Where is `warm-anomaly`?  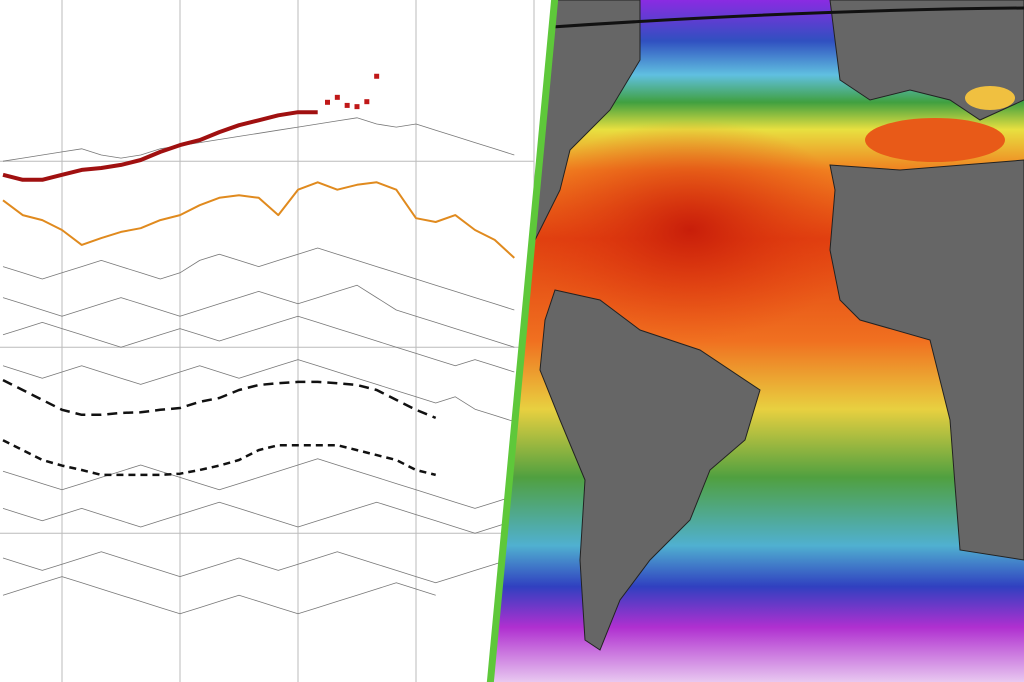 warm-anomaly is located at coordinates (690, 230).